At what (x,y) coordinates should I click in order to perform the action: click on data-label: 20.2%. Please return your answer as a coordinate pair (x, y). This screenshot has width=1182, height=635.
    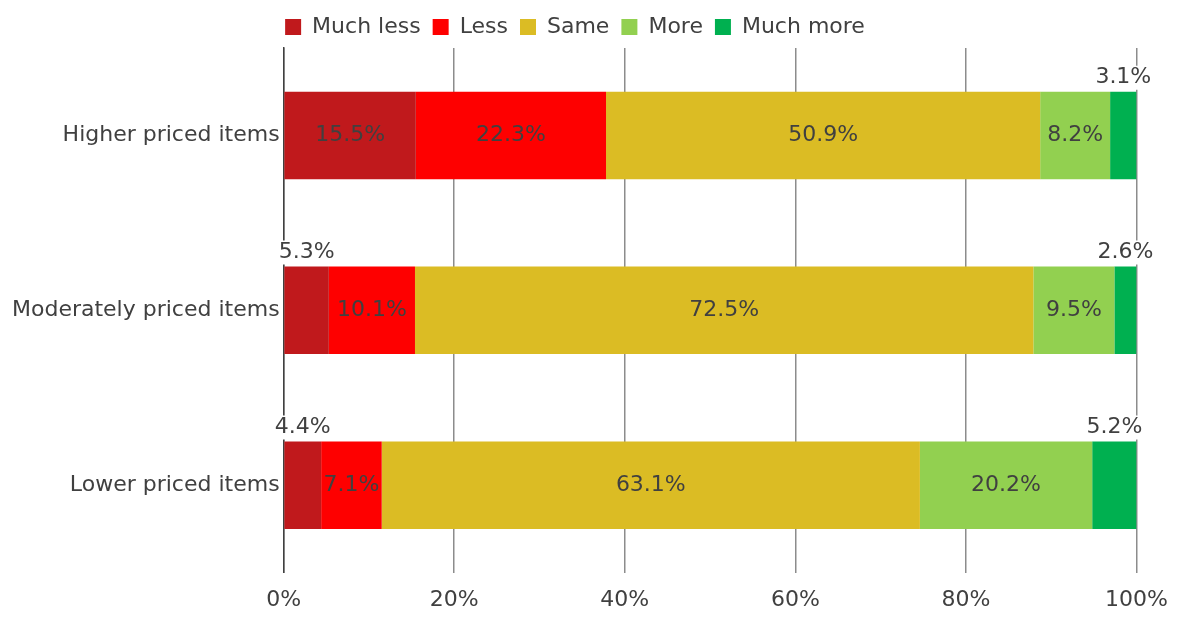
    Looking at the image, I should click on (1006, 483).